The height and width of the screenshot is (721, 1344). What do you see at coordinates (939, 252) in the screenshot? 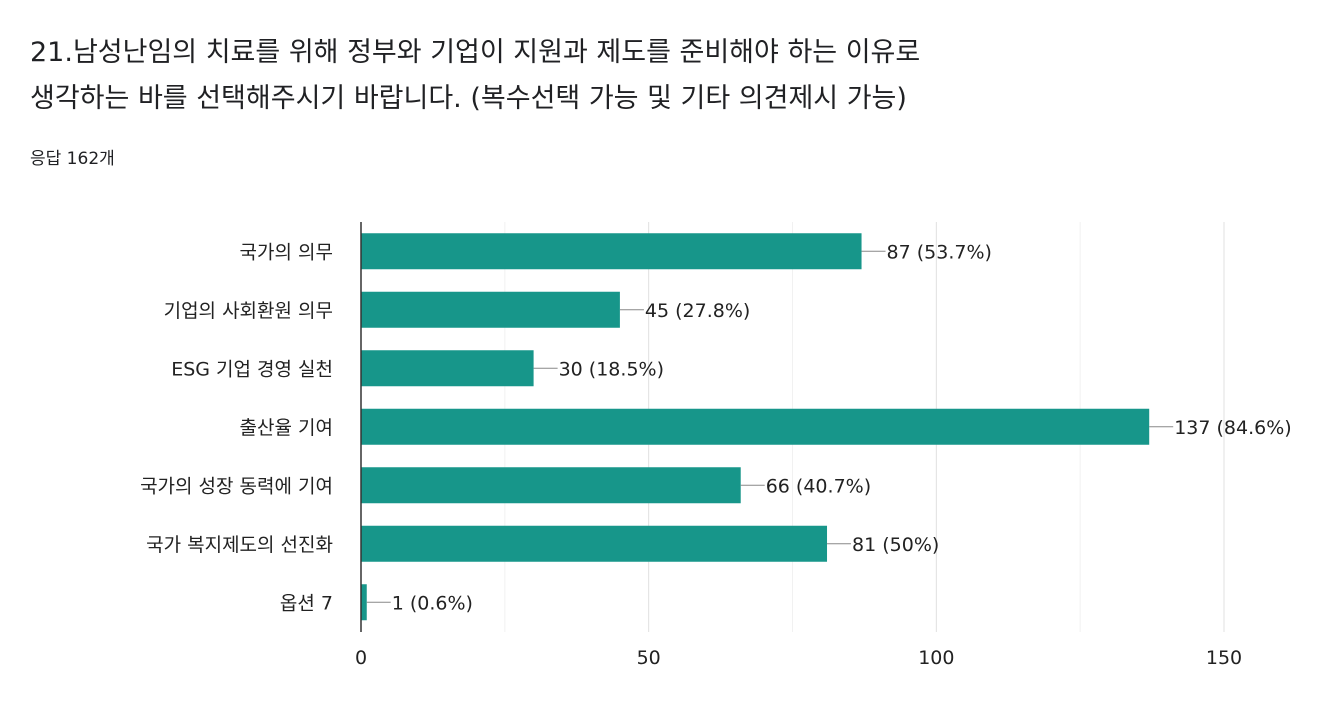
I see `value-label: 87 (53.7%)` at bounding box center [939, 252].